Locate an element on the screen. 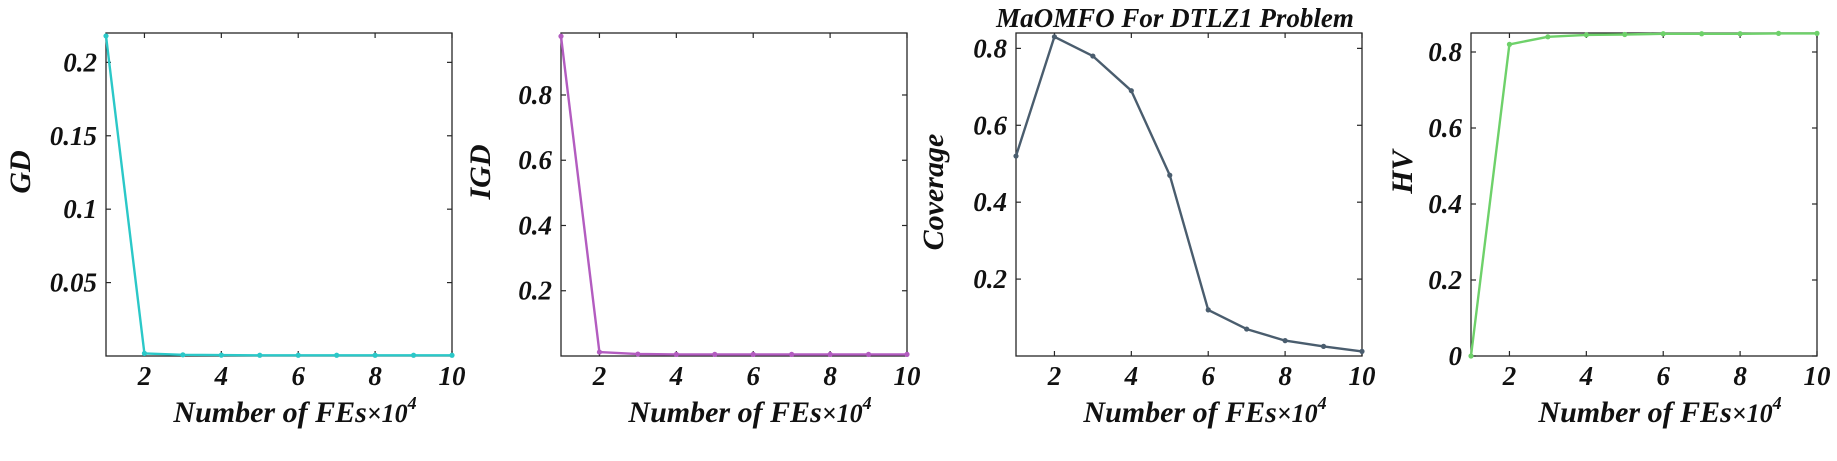 This screenshot has height=461, width=1837. y-axis-label: HV is located at coordinates (1402, 170).